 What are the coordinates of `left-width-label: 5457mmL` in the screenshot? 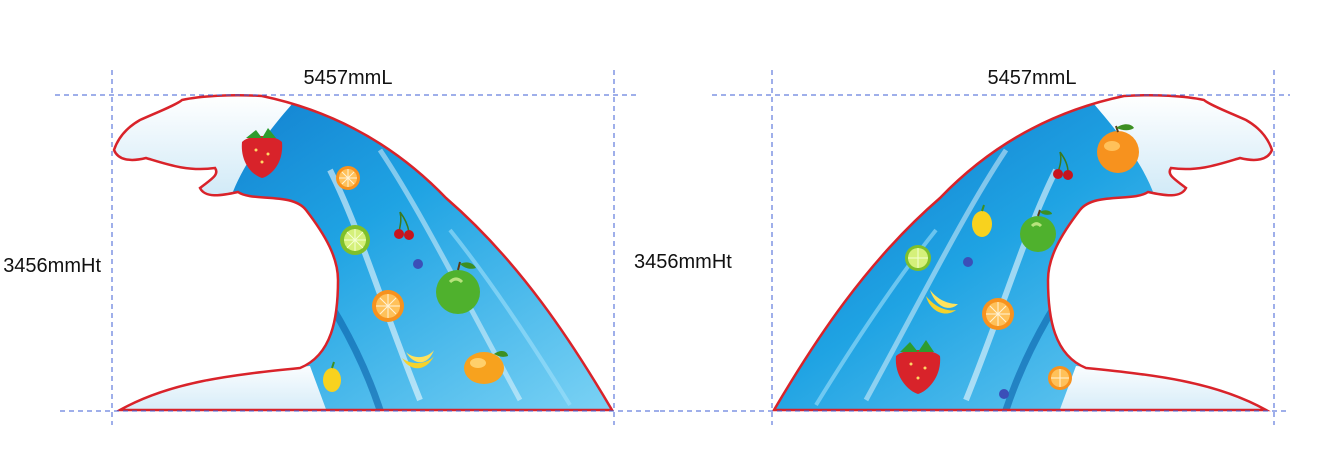 It's located at (348, 78).